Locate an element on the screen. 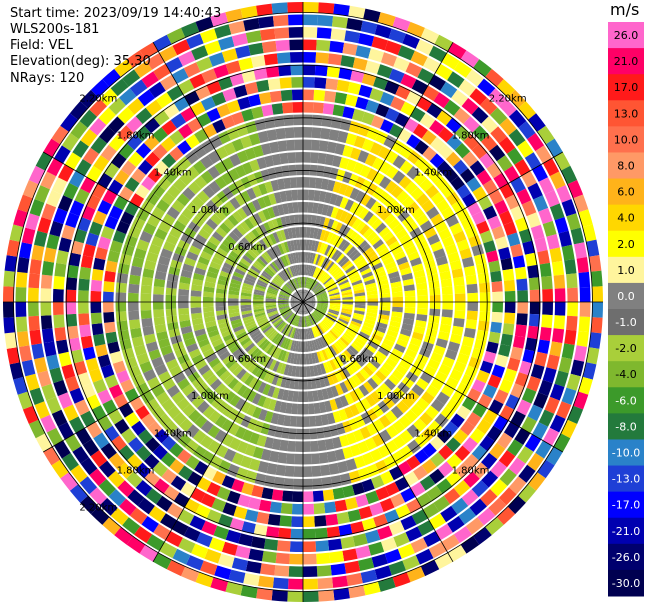 Image resolution: width=647 pixels, height=607 pixels. colorbar-tick-label: -1.0 is located at coordinates (625, 322).